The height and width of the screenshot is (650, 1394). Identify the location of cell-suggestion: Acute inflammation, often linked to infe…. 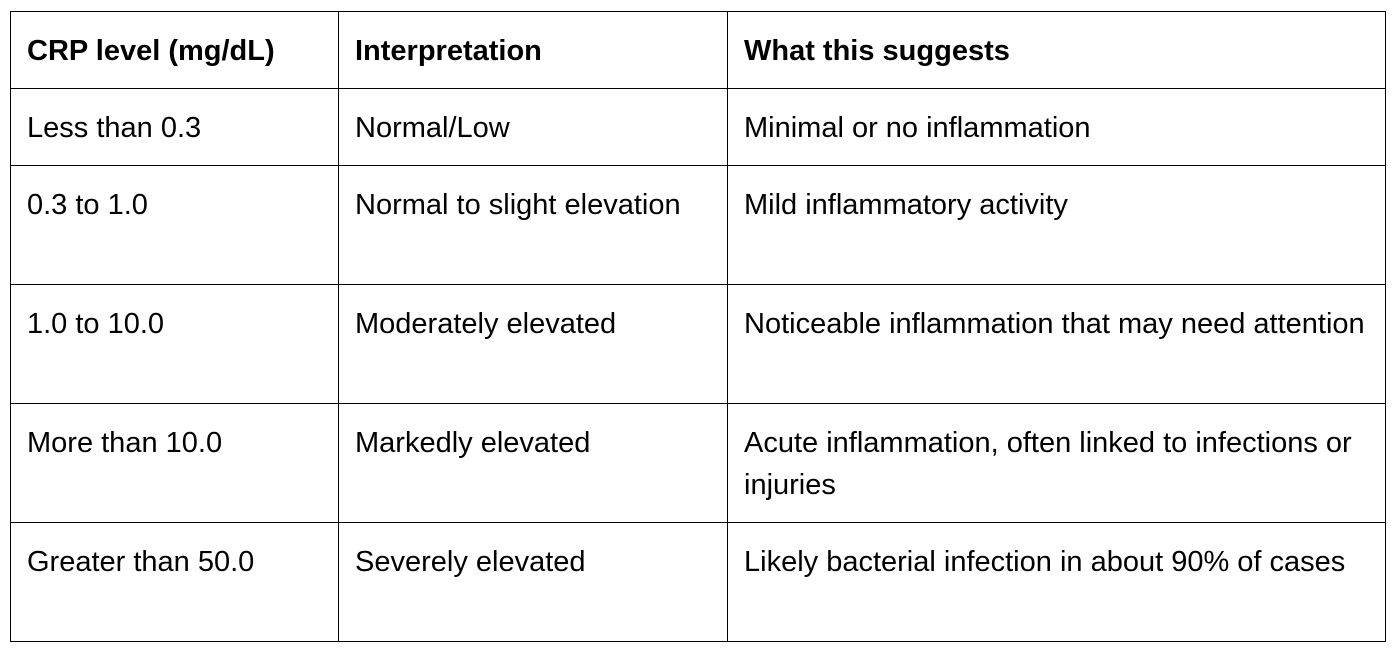
(1056, 463).